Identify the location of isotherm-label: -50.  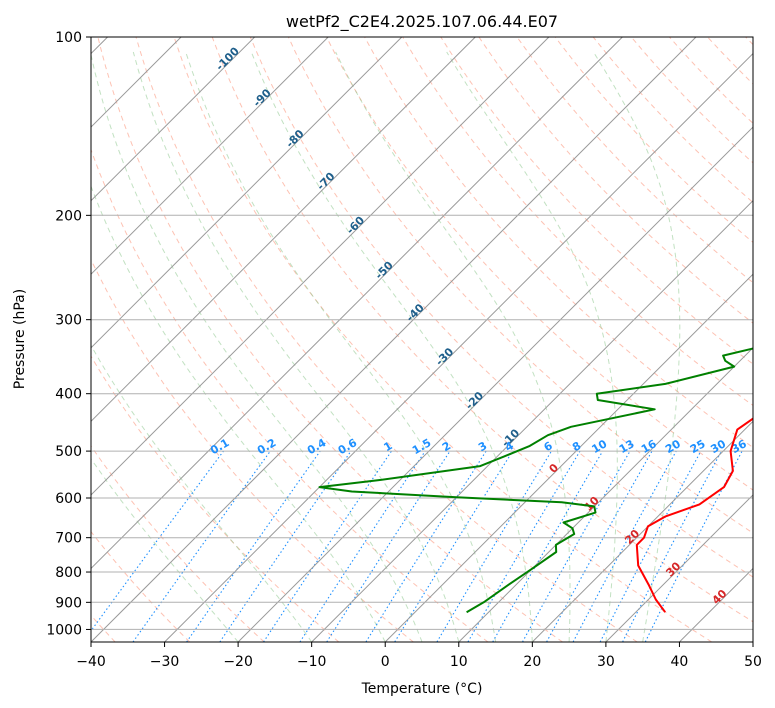
(384, 269).